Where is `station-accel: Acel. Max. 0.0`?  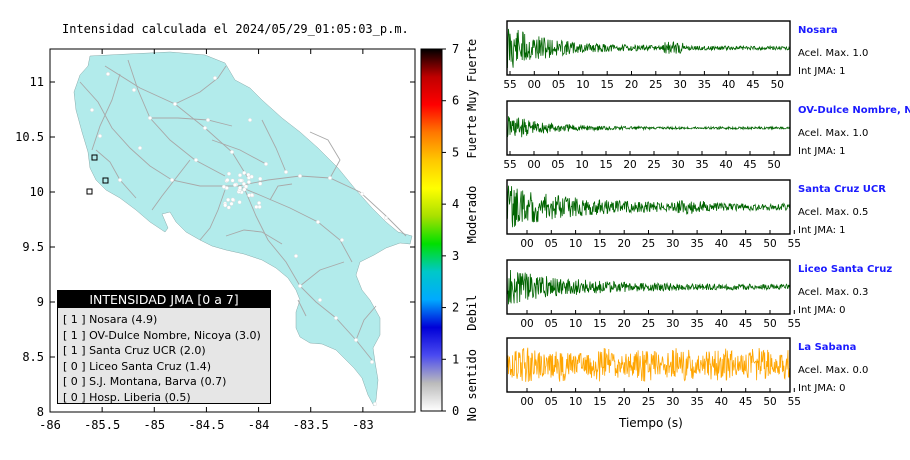
station-accel: Acel. Max. 0.0 is located at coordinates (833, 370).